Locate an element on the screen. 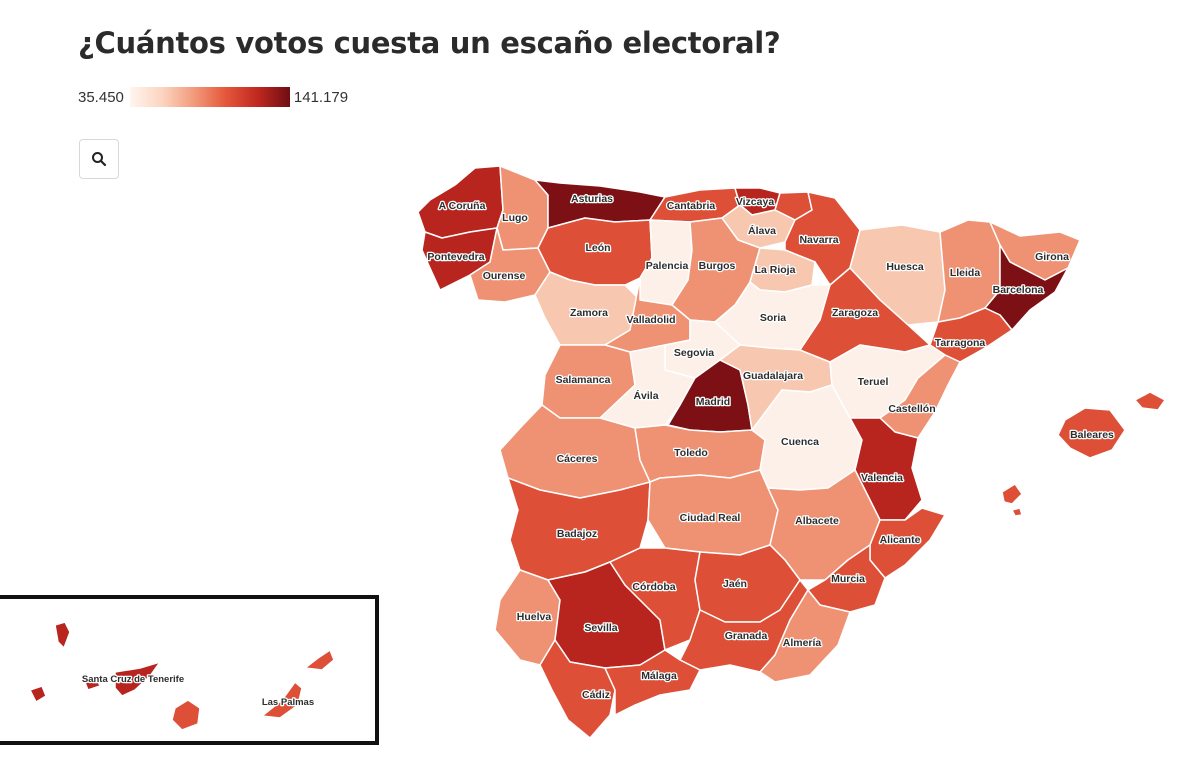 This screenshot has width=1200, height=782. color-legend: 35.450 141.179 is located at coordinates (213, 97).